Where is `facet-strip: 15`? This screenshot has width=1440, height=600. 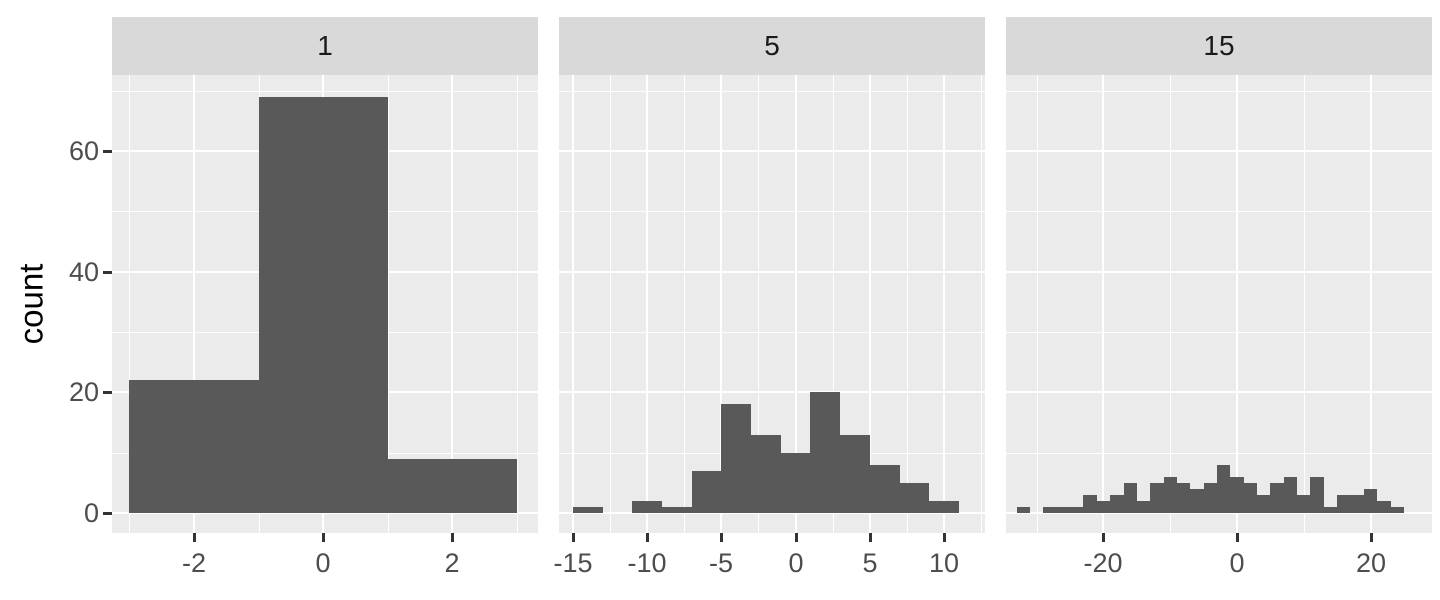 facet-strip: 15 is located at coordinates (1219, 46).